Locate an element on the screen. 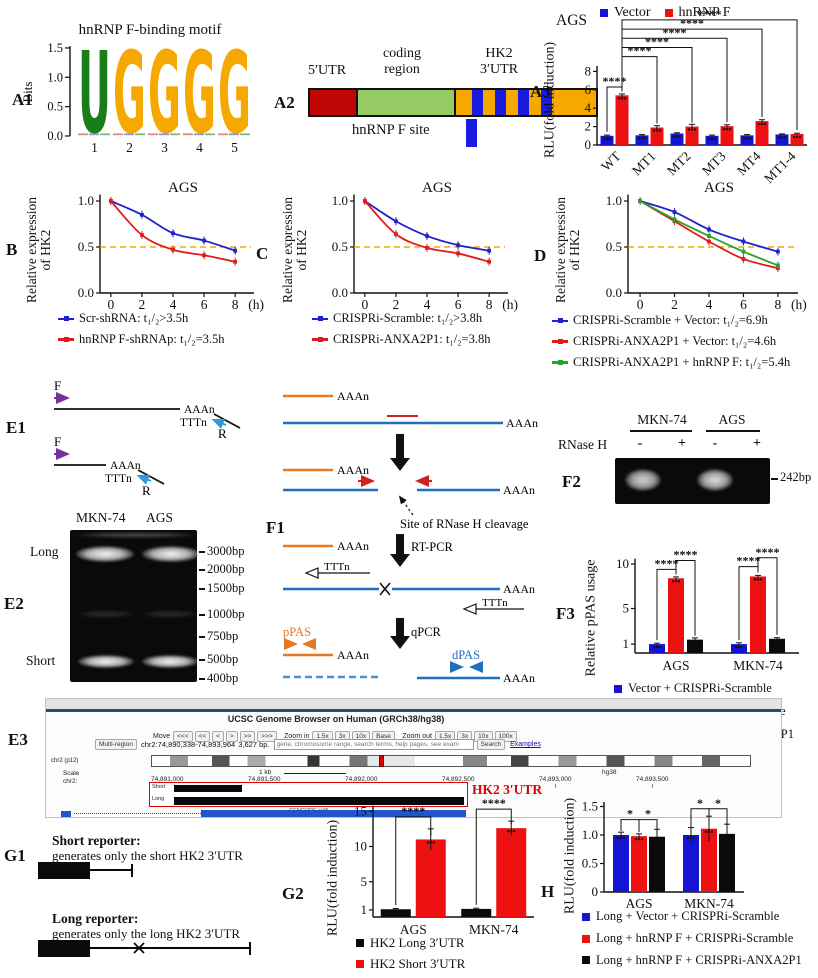  long-reporter-box is located at coordinates (64, 948).